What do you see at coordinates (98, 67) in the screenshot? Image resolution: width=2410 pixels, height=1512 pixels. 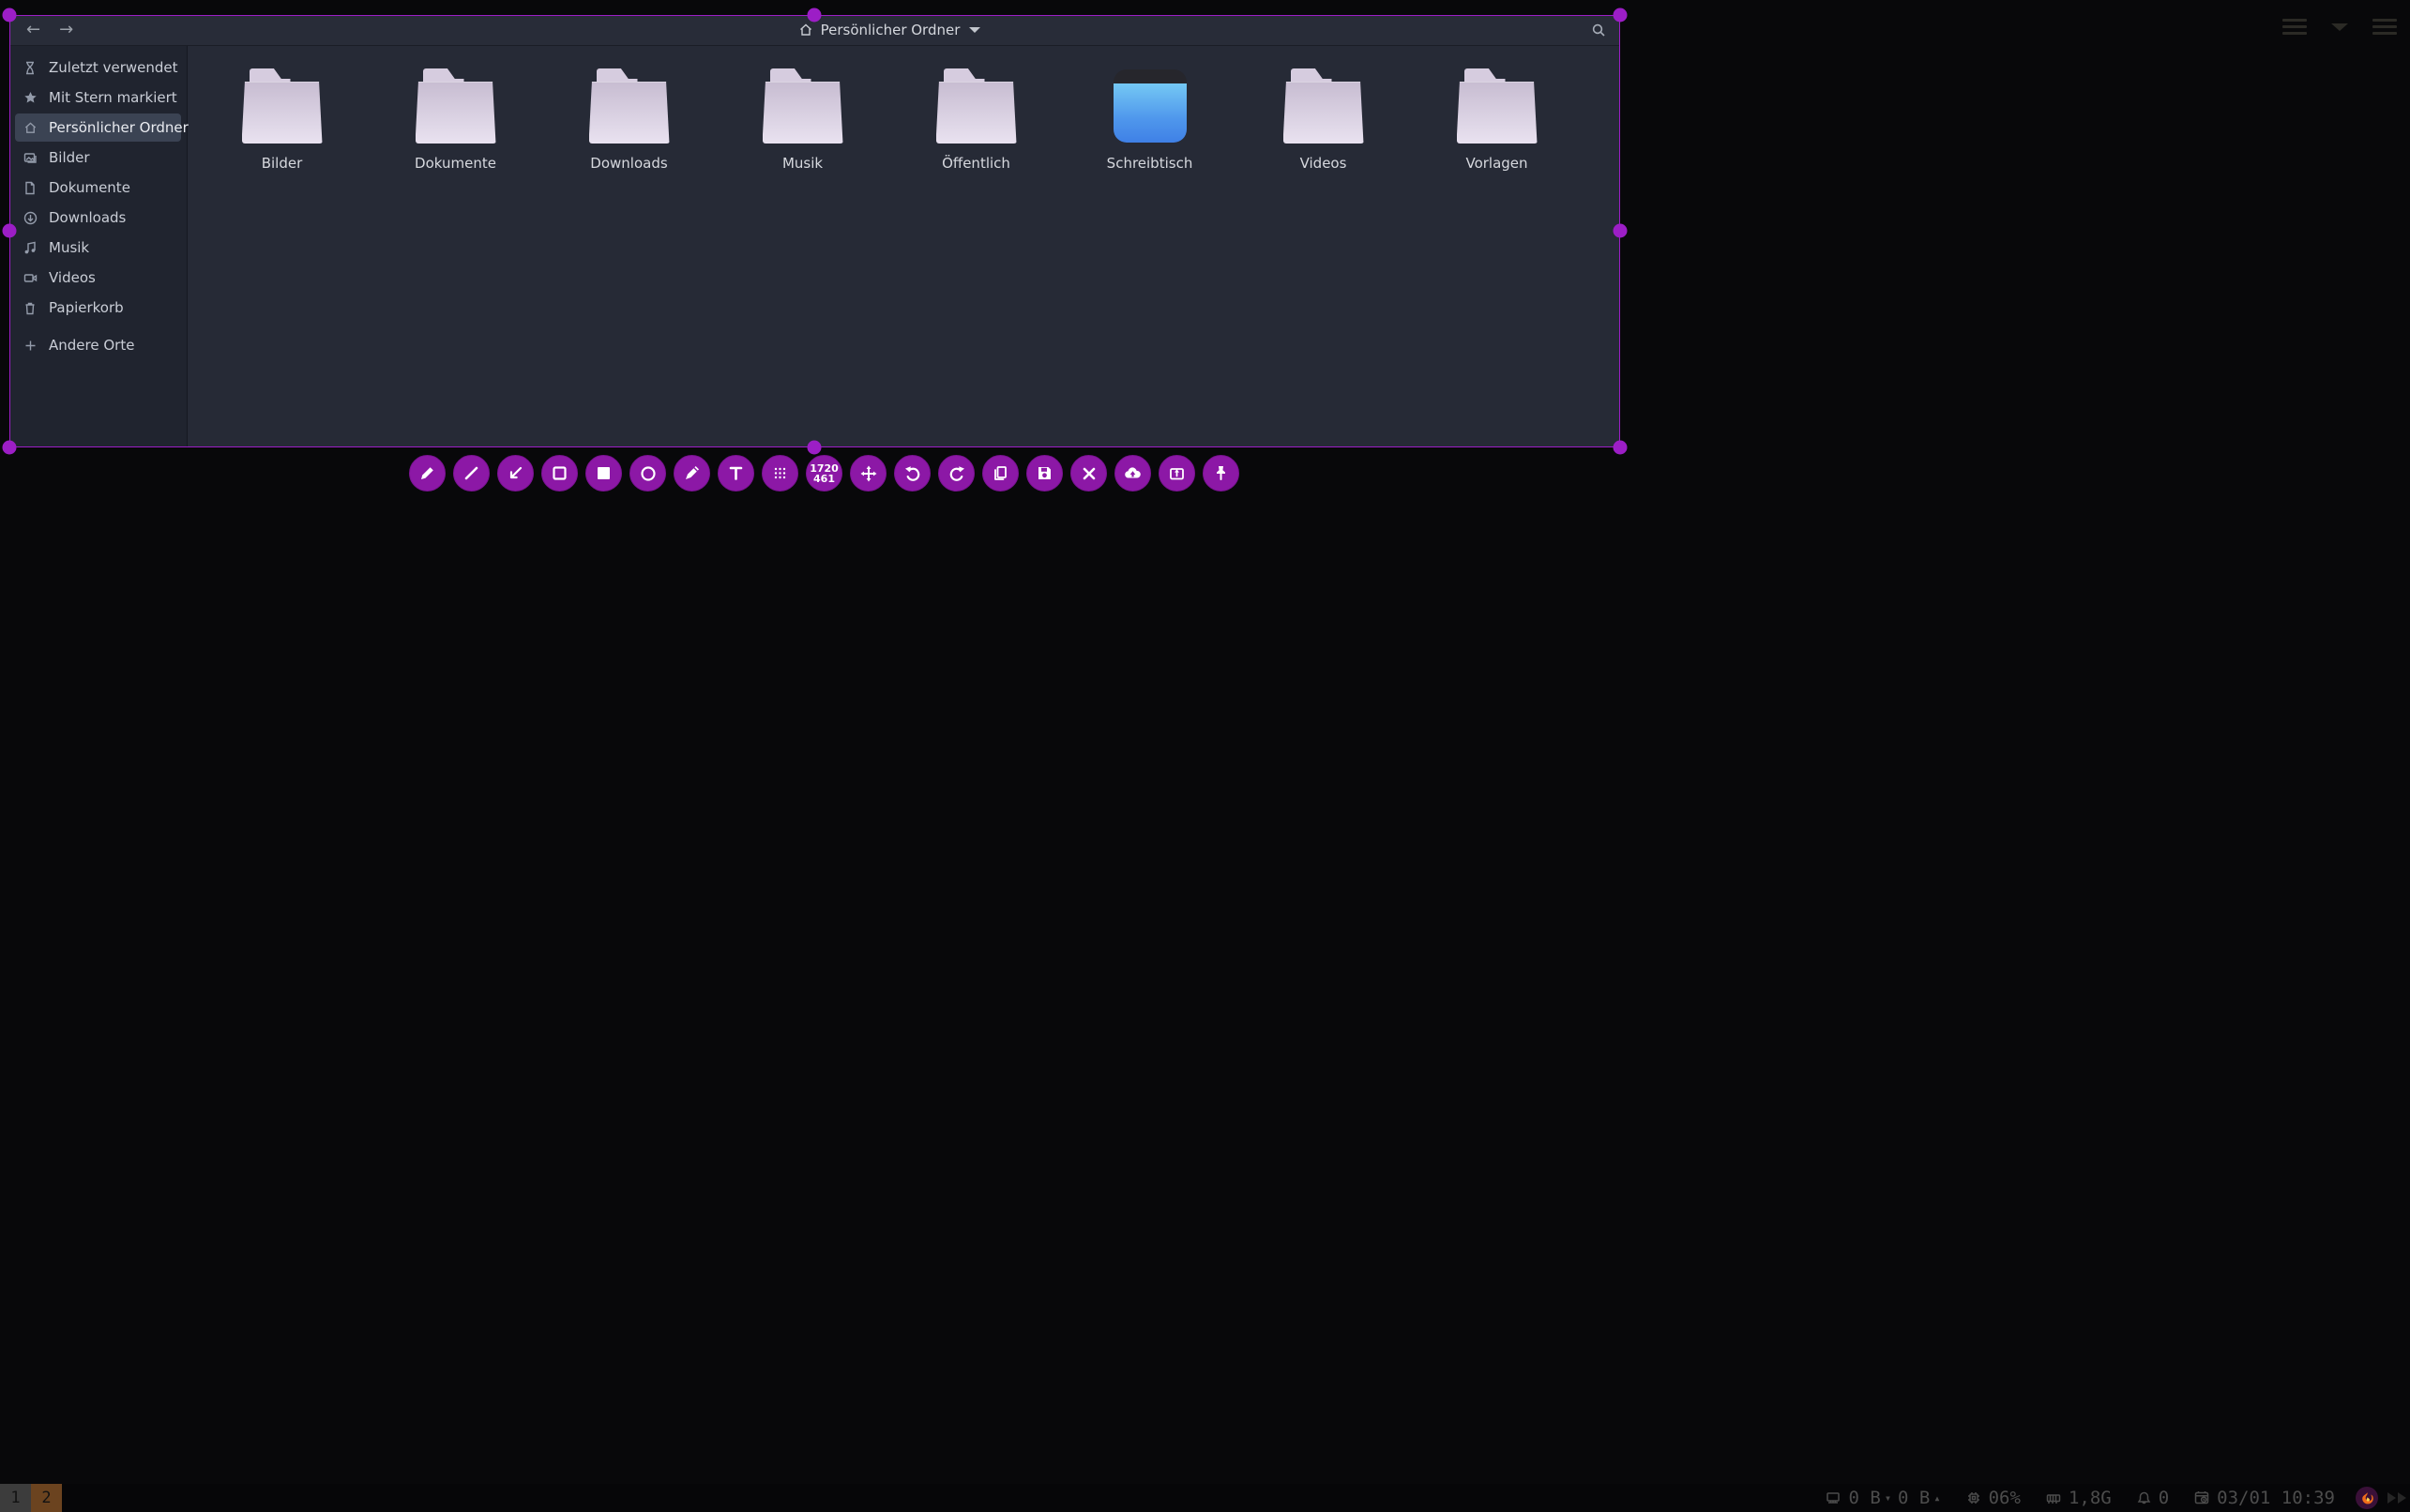 I see `sidebar-item-recent: Zuletzt verwendet` at bounding box center [98, 67].